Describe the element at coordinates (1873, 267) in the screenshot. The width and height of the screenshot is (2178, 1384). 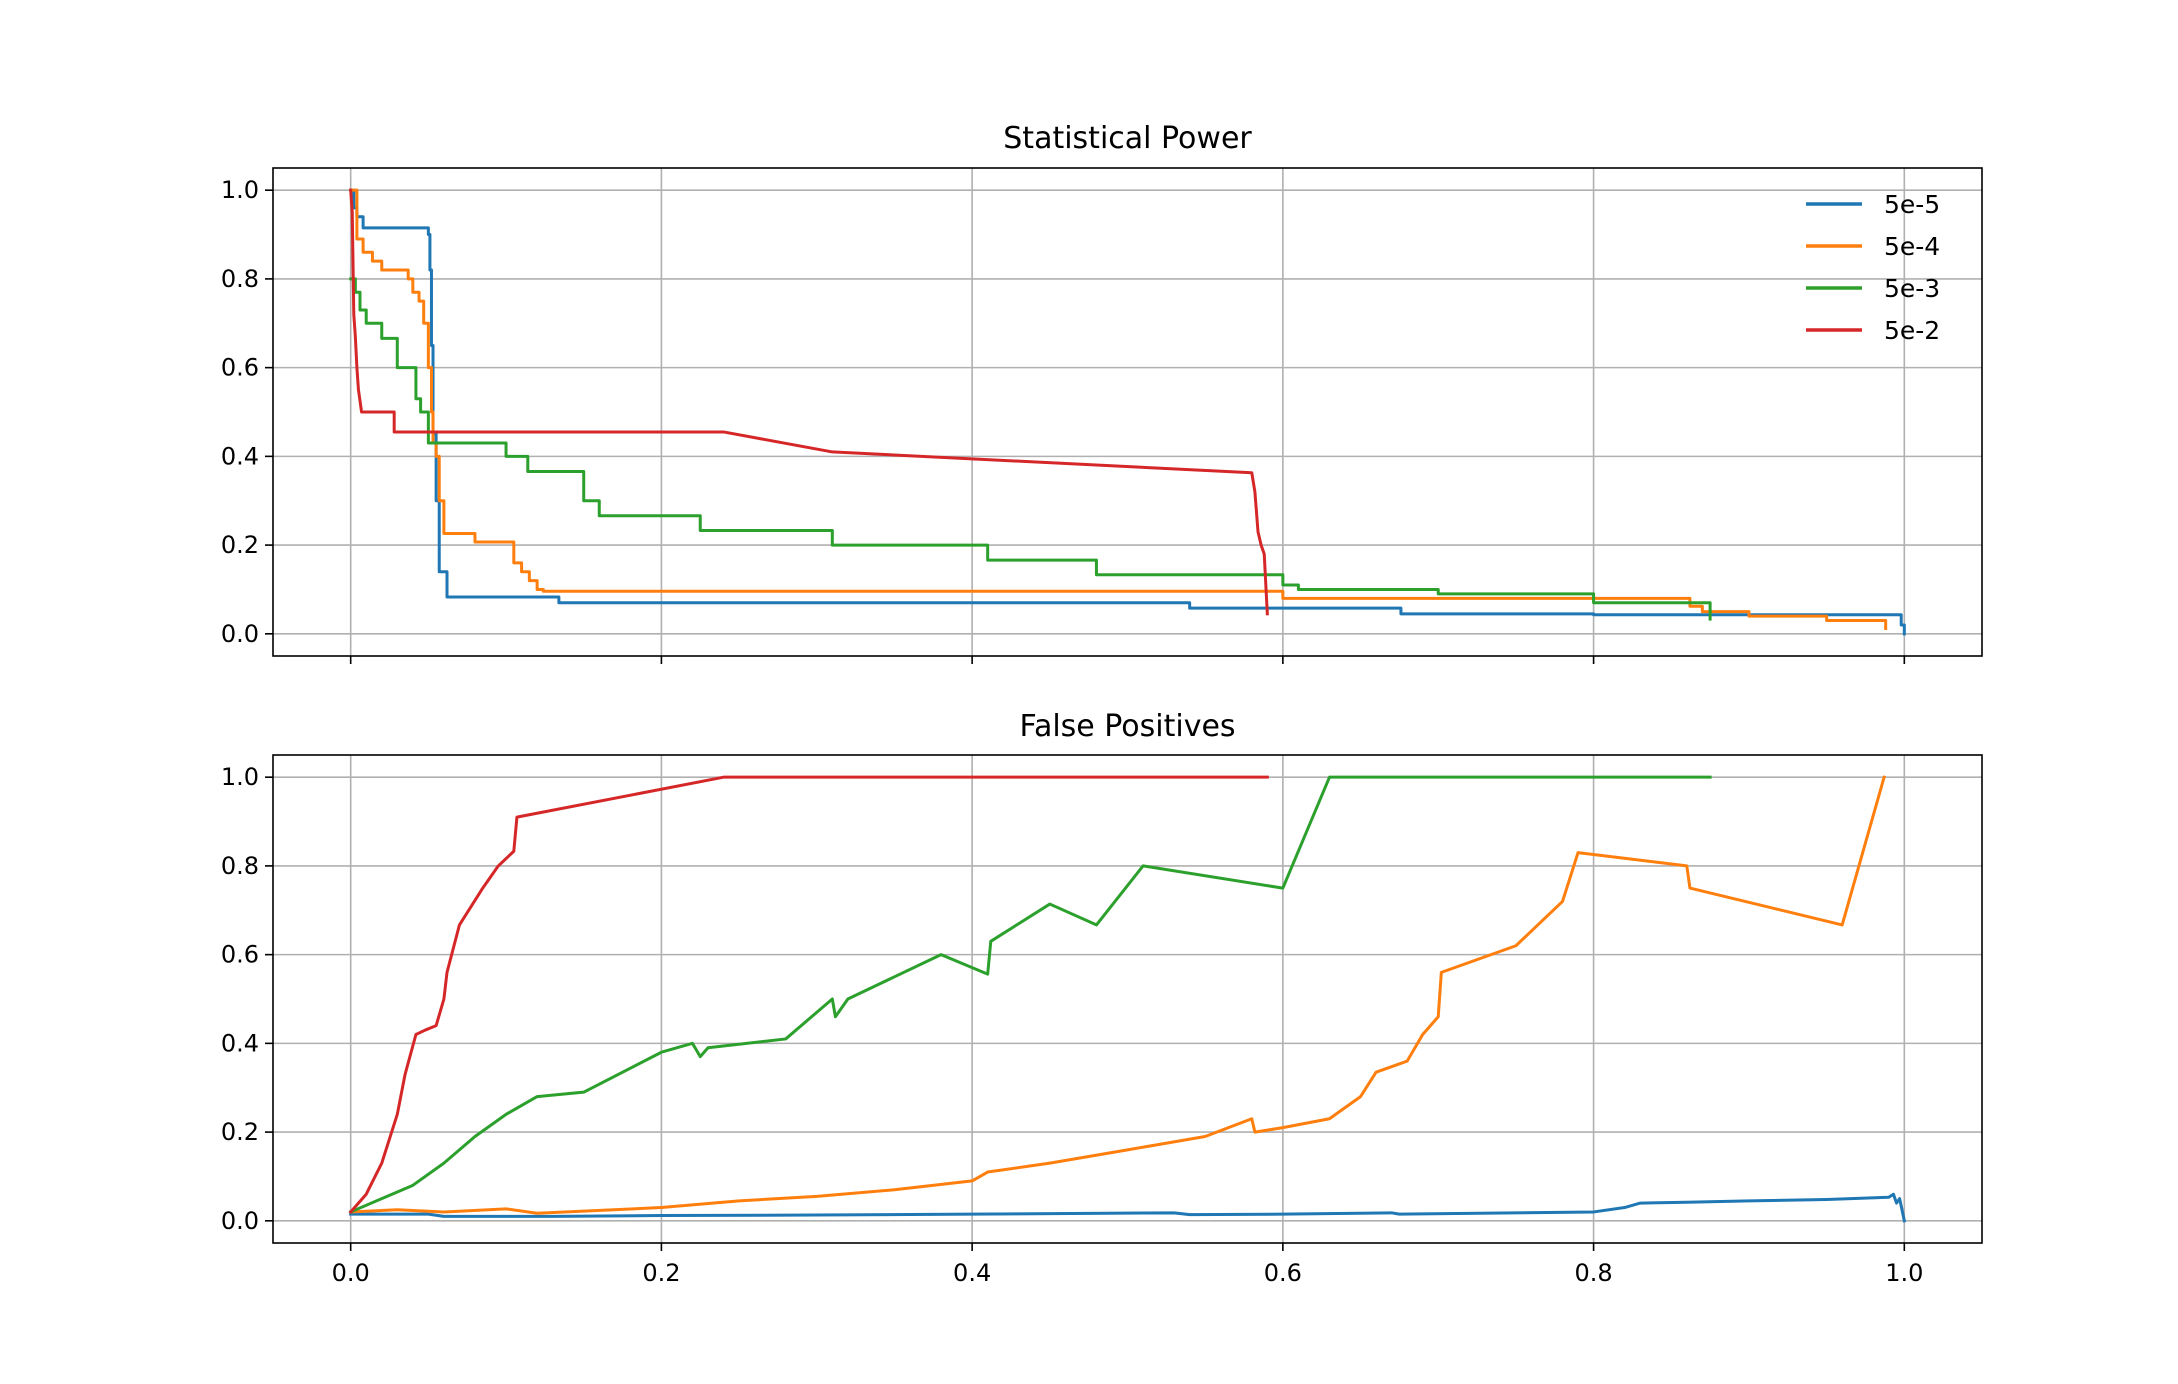
I see `stat-power-legend: 5e-5 5e-4 5e-3 5e-2` at that location.